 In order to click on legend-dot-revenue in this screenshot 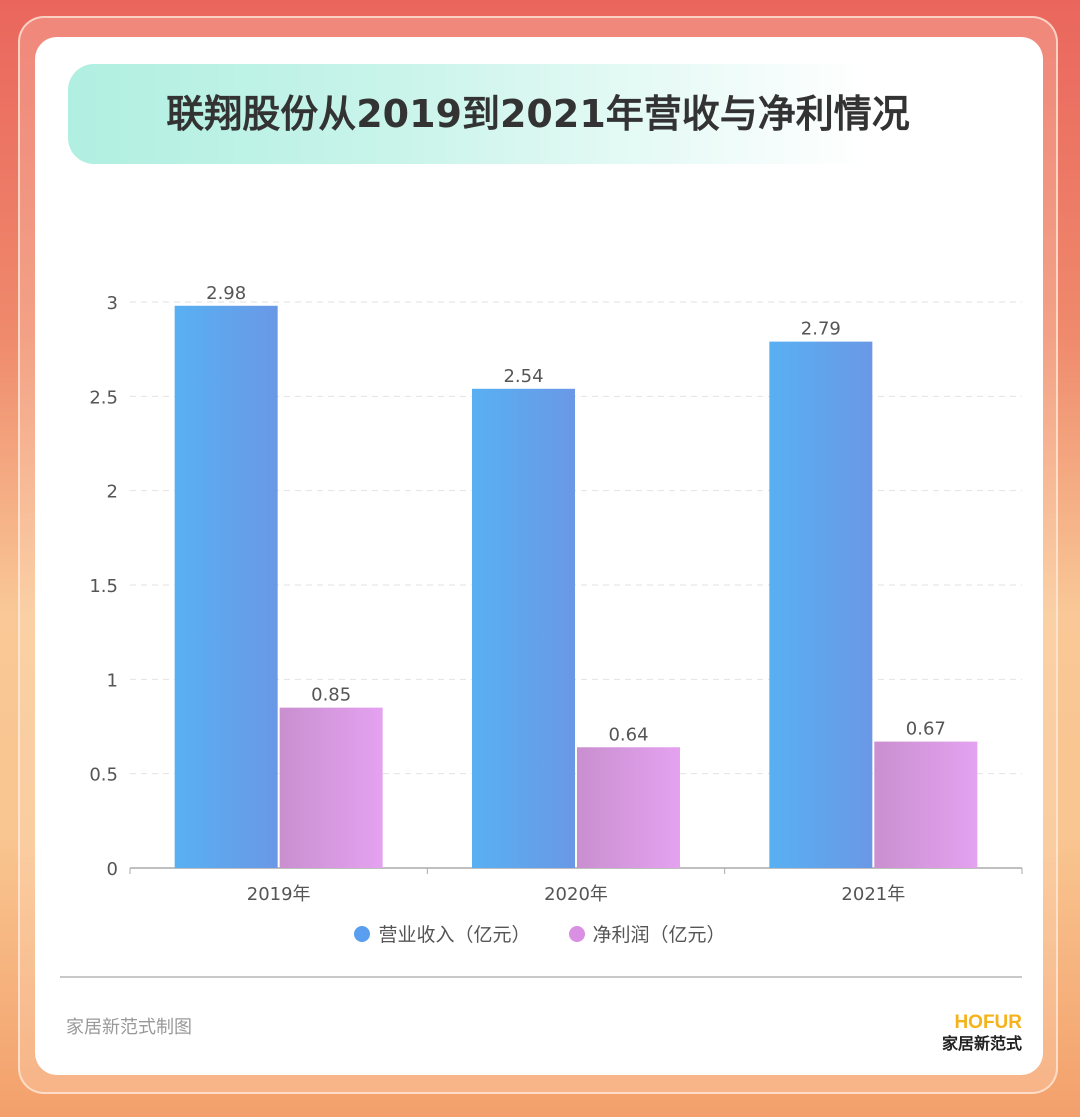, I will do `click(362, 933)`.